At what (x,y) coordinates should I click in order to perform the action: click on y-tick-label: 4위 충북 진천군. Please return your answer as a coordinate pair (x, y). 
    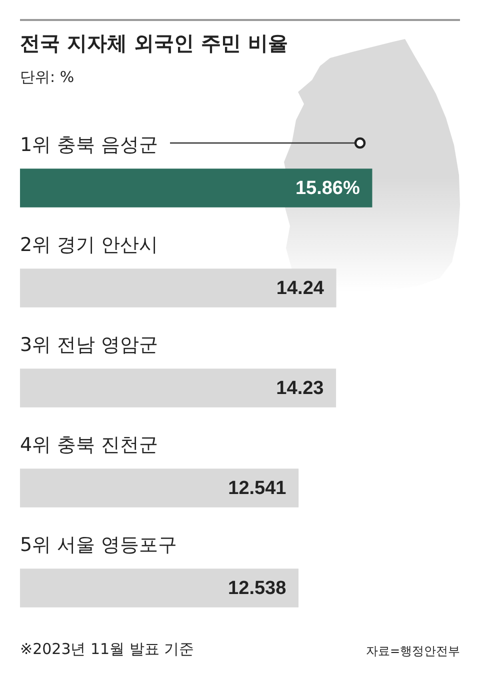
    Looking at the image, I should click on (89, 445).